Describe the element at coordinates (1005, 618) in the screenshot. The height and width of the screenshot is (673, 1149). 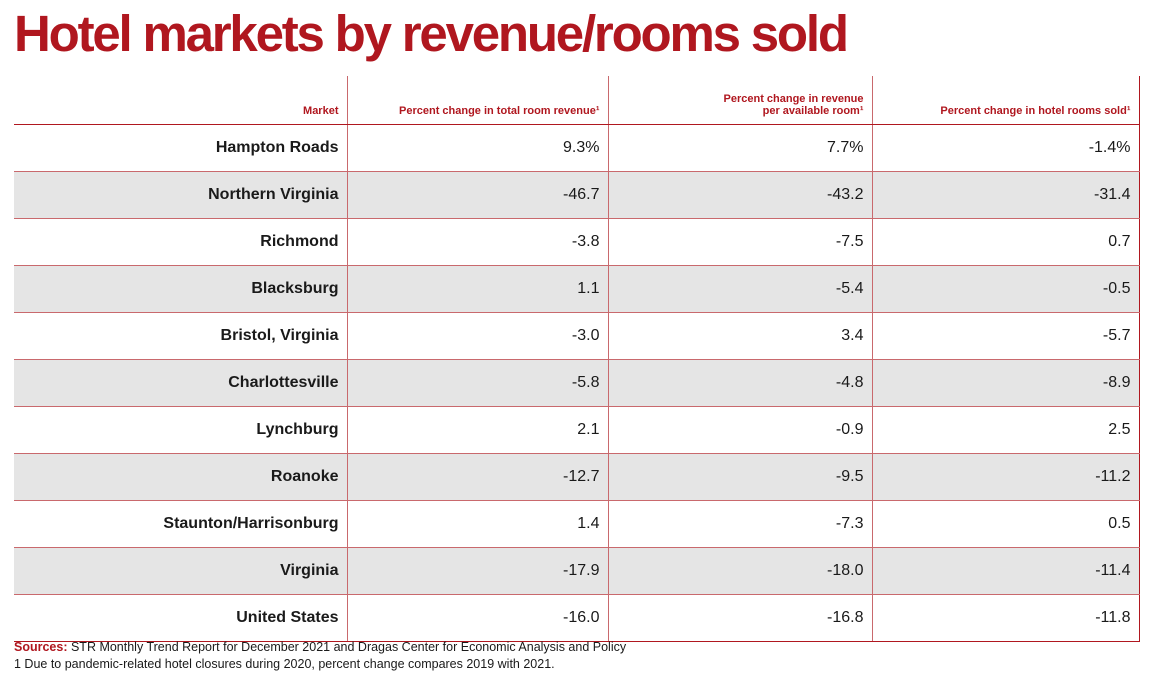
I see `rooms-sold-cell: -11.8` at that location.